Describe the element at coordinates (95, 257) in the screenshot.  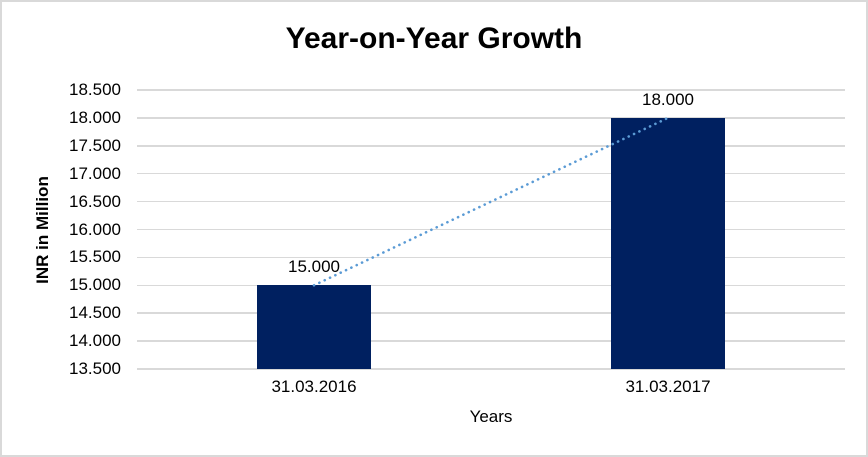
I see `y-tick-label: 15.500` at that location.